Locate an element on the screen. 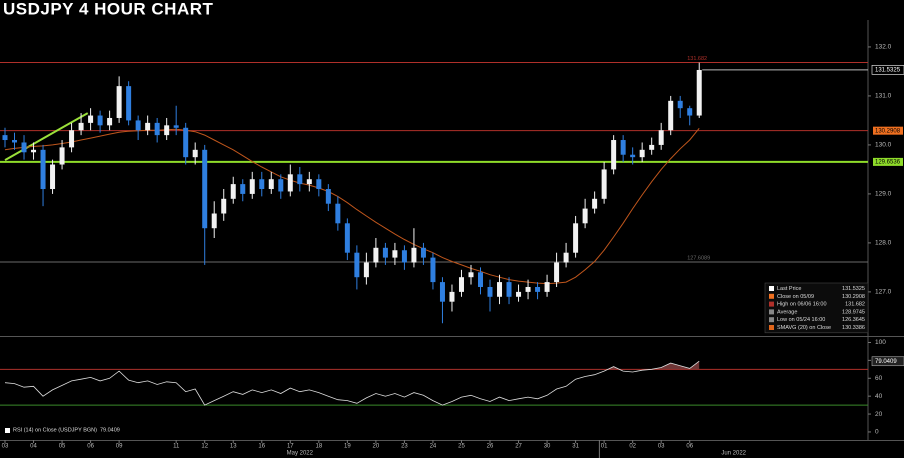  x-tick-label: 06 is located at coordinates (90, 447).